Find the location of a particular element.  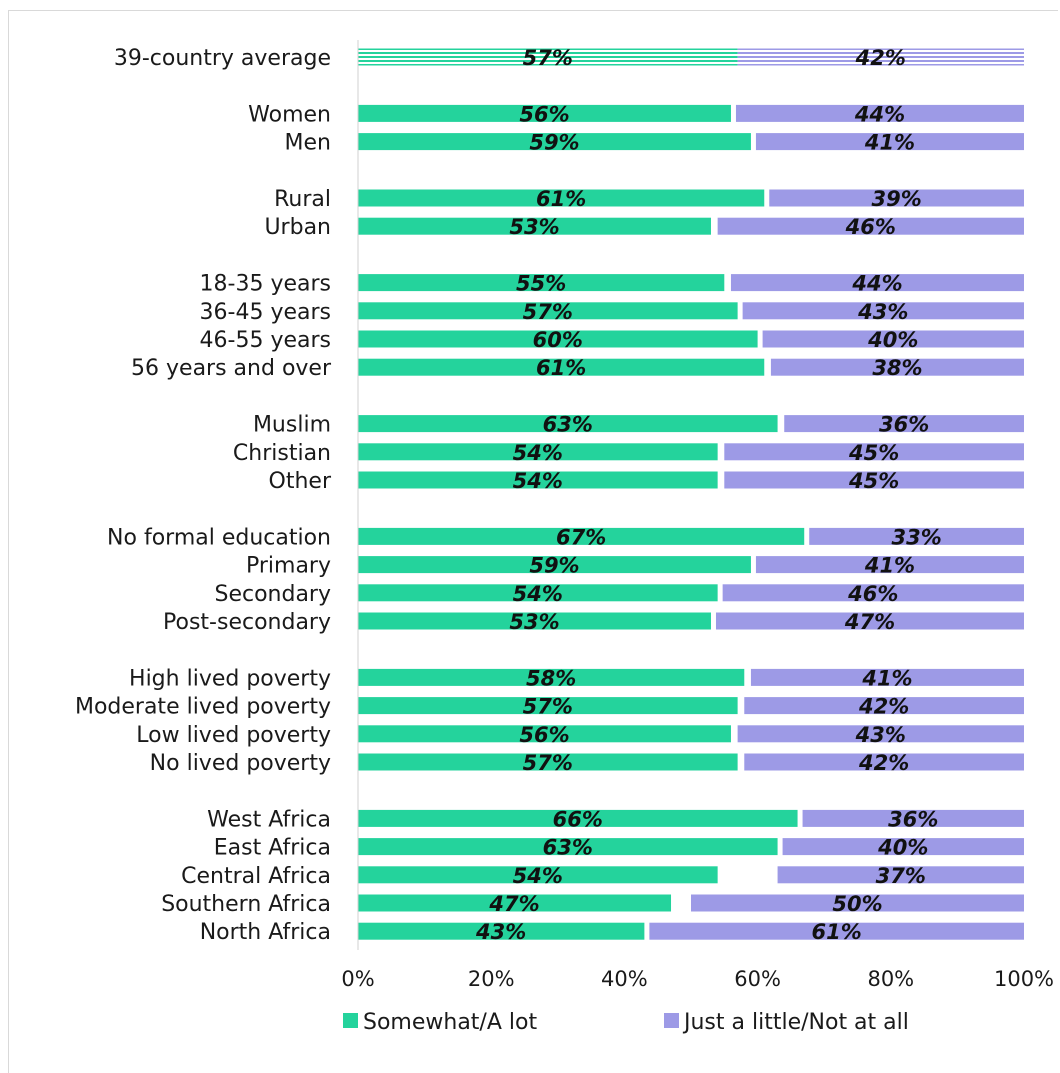

category-label-46-55-years: 46-55 years is located at coordinates (265, 340).